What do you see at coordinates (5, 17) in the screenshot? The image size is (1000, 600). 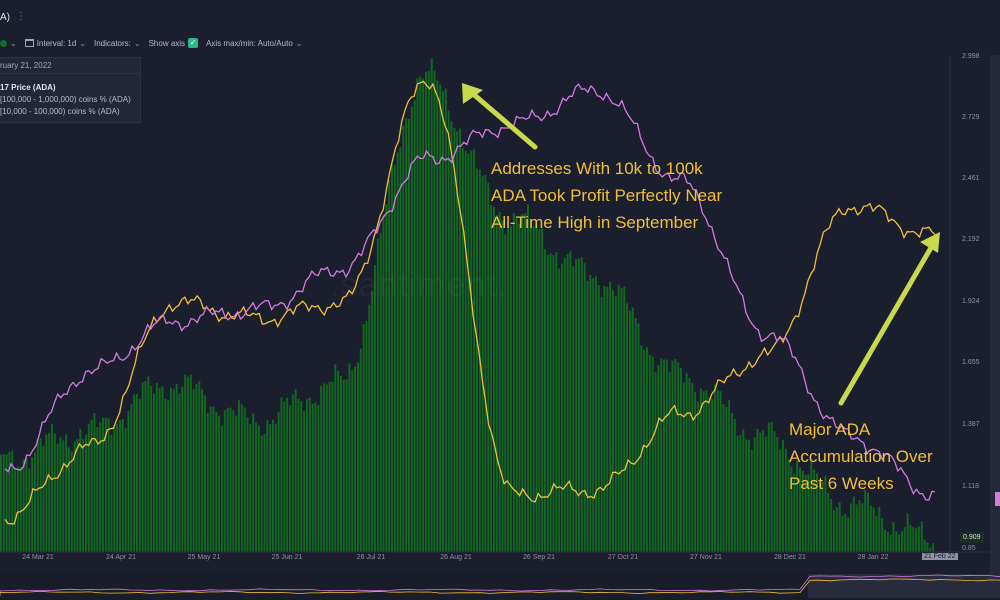 I see `chart-title: A)` at bounding box center [5, 17].